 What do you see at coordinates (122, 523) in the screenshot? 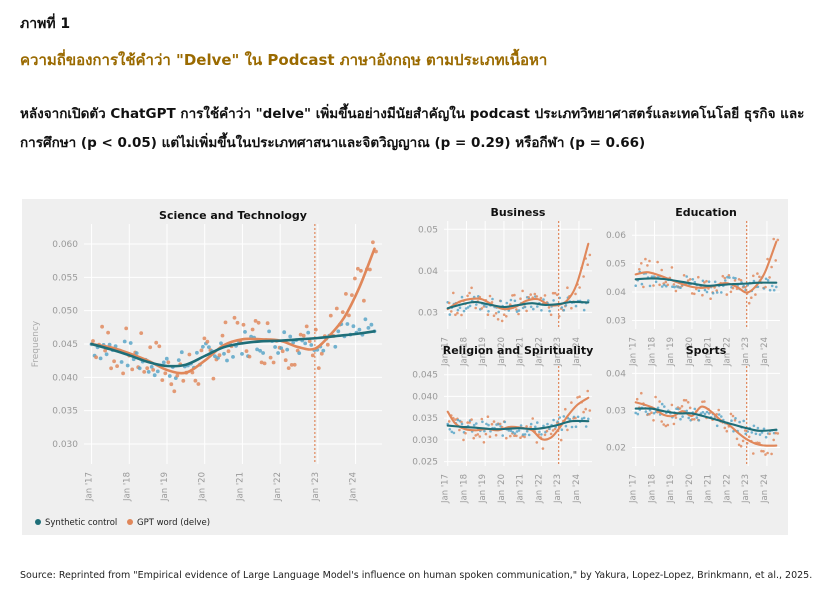
I see `legend: Synthetic control GPT word (delve)` at bounding box center [122, 523].